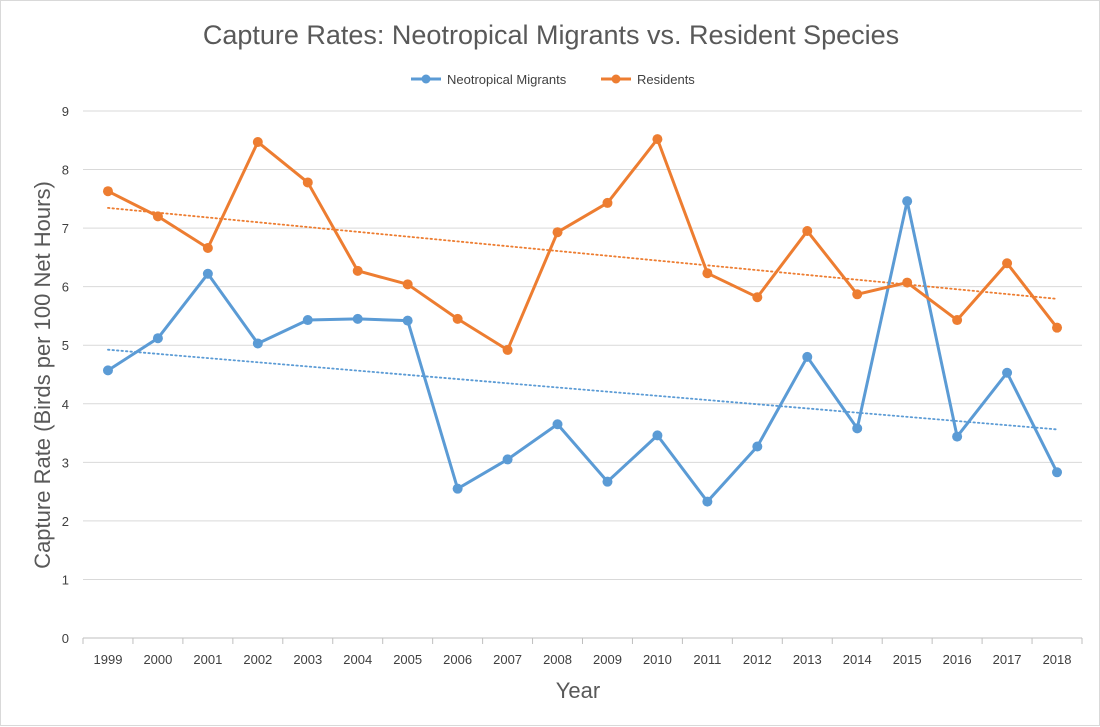 This screenshot has height=727, width=1100. What do you see at coordinates (65, 170) in the screenshot?
I see `y-tick-label: 8` at bounding box center [65, 170].